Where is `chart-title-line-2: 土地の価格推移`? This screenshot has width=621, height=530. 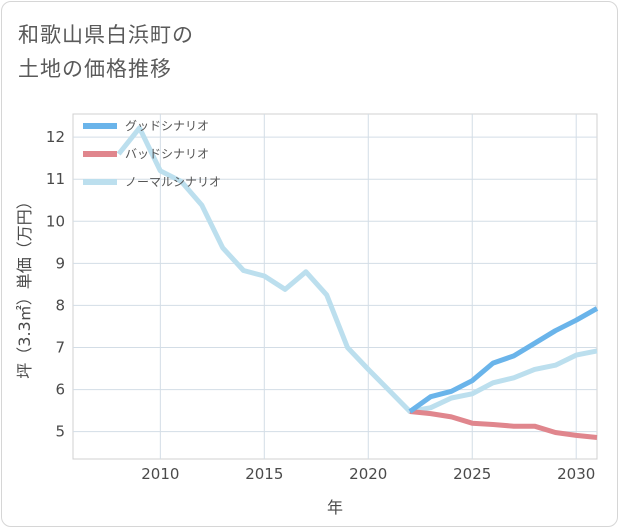
chart-title-line-2: 土地の価格推移 is located at coordinates (95, 69).